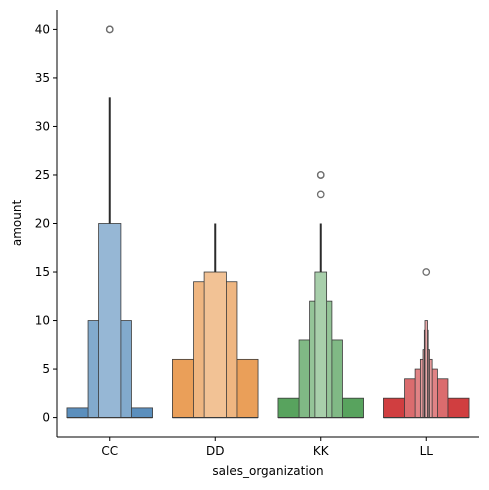 The height and width of the screenshot is (490, 489). What do you see at coordinates (215, 451) in the screenshot?
I see `x-tick-label: DD` at bounding box center [215, 451].